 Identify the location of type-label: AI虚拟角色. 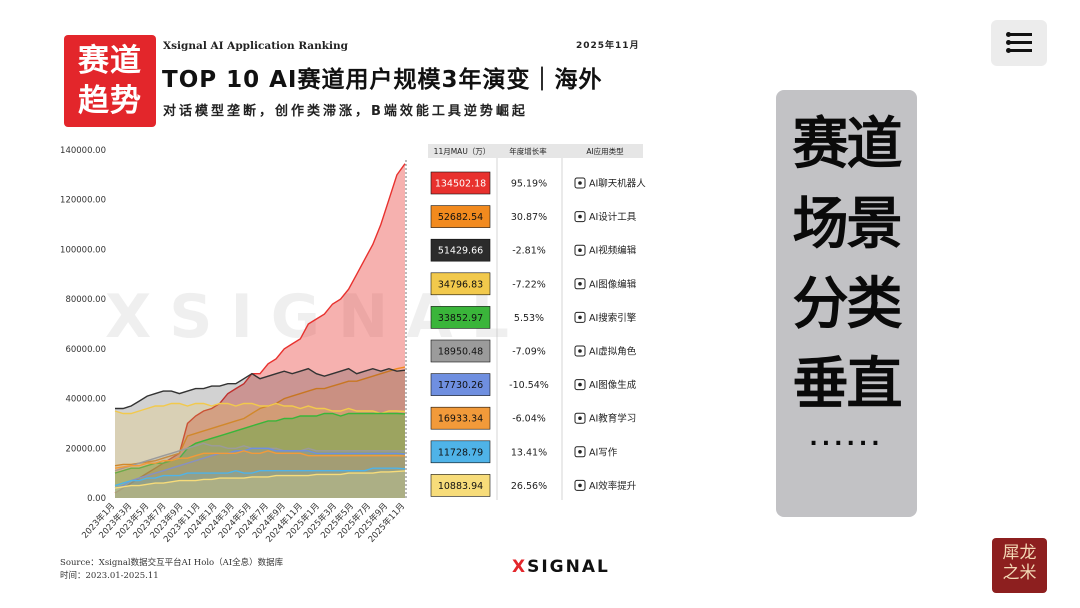
(613, 352).